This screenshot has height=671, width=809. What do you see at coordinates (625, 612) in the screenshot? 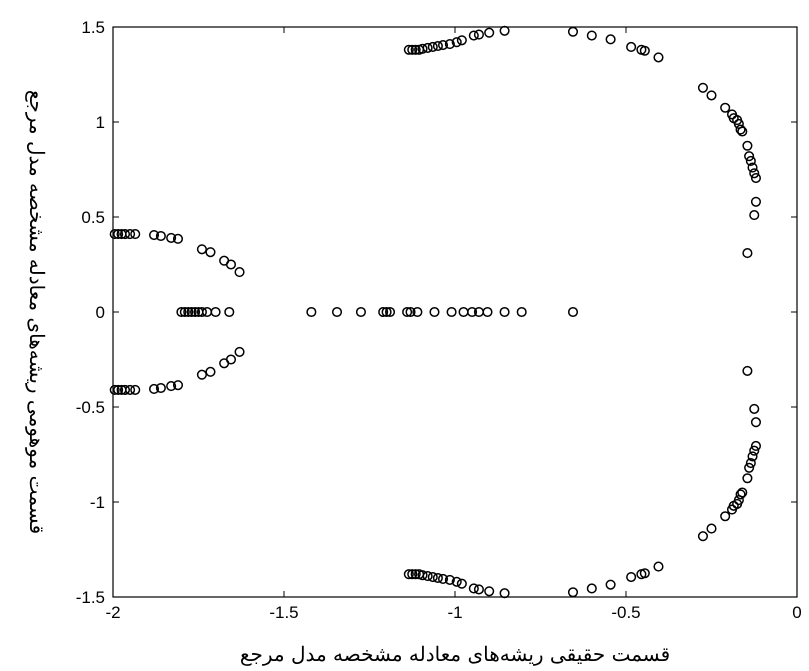
I see `x-tick-label: -0.5` at bounding box center [625, 612].